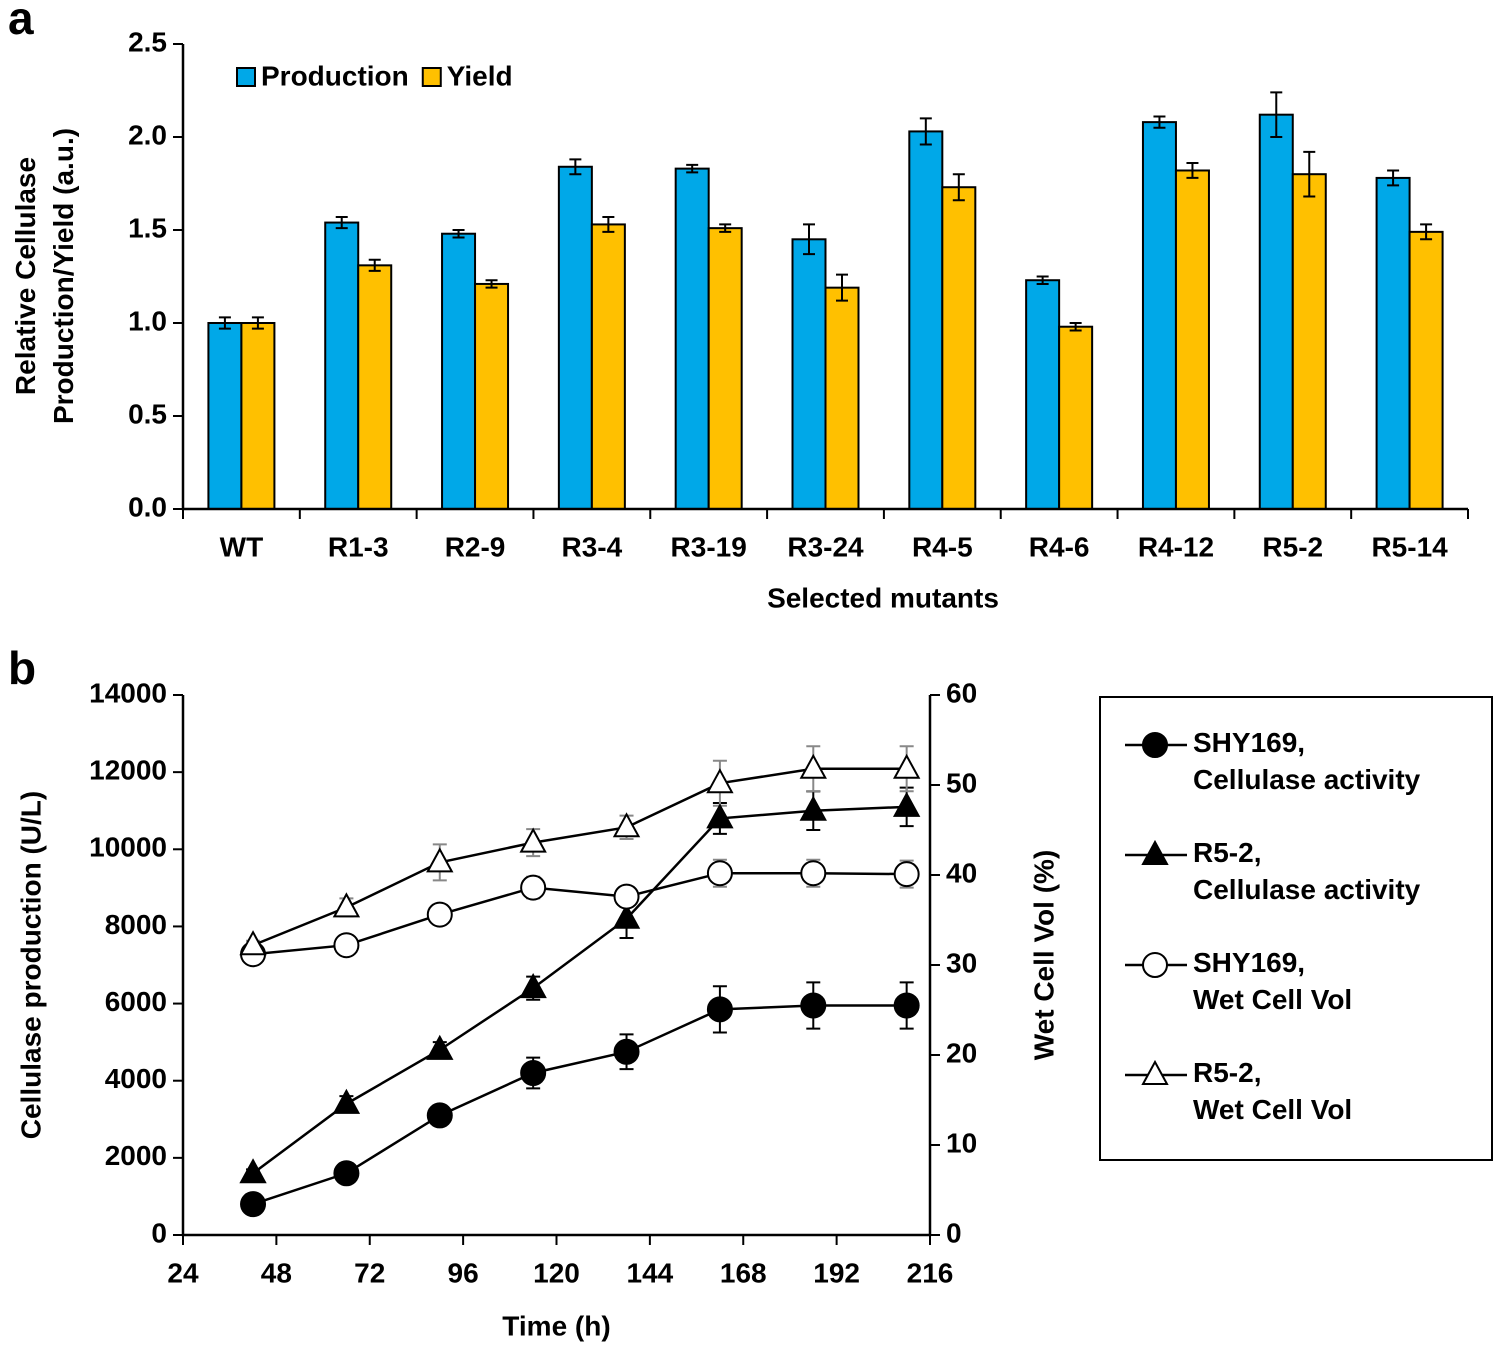  Describe the element at coordinates (961, 1052) in the screenshot. I see `y2-tick-label: 20` at that location.